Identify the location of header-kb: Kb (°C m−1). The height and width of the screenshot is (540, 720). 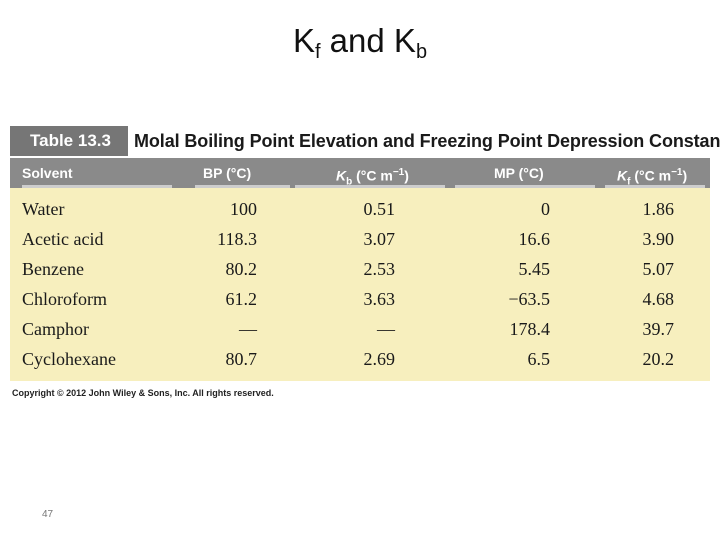
(372, 177).